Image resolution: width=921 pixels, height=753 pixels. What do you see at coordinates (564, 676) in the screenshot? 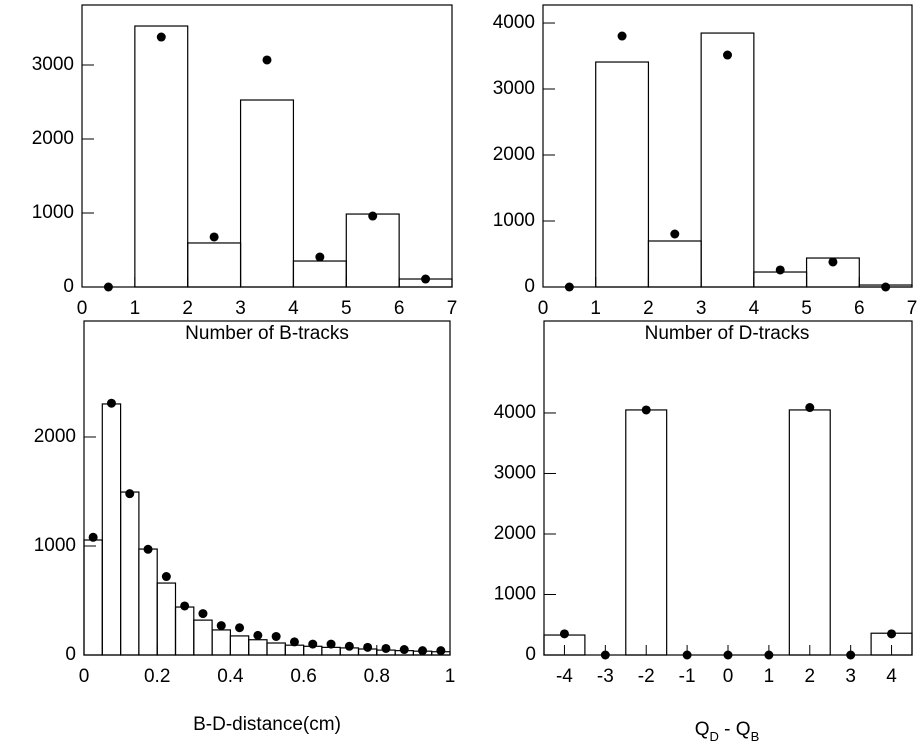
I see `x-tick-label: -4` at bounding box center [564, 676].